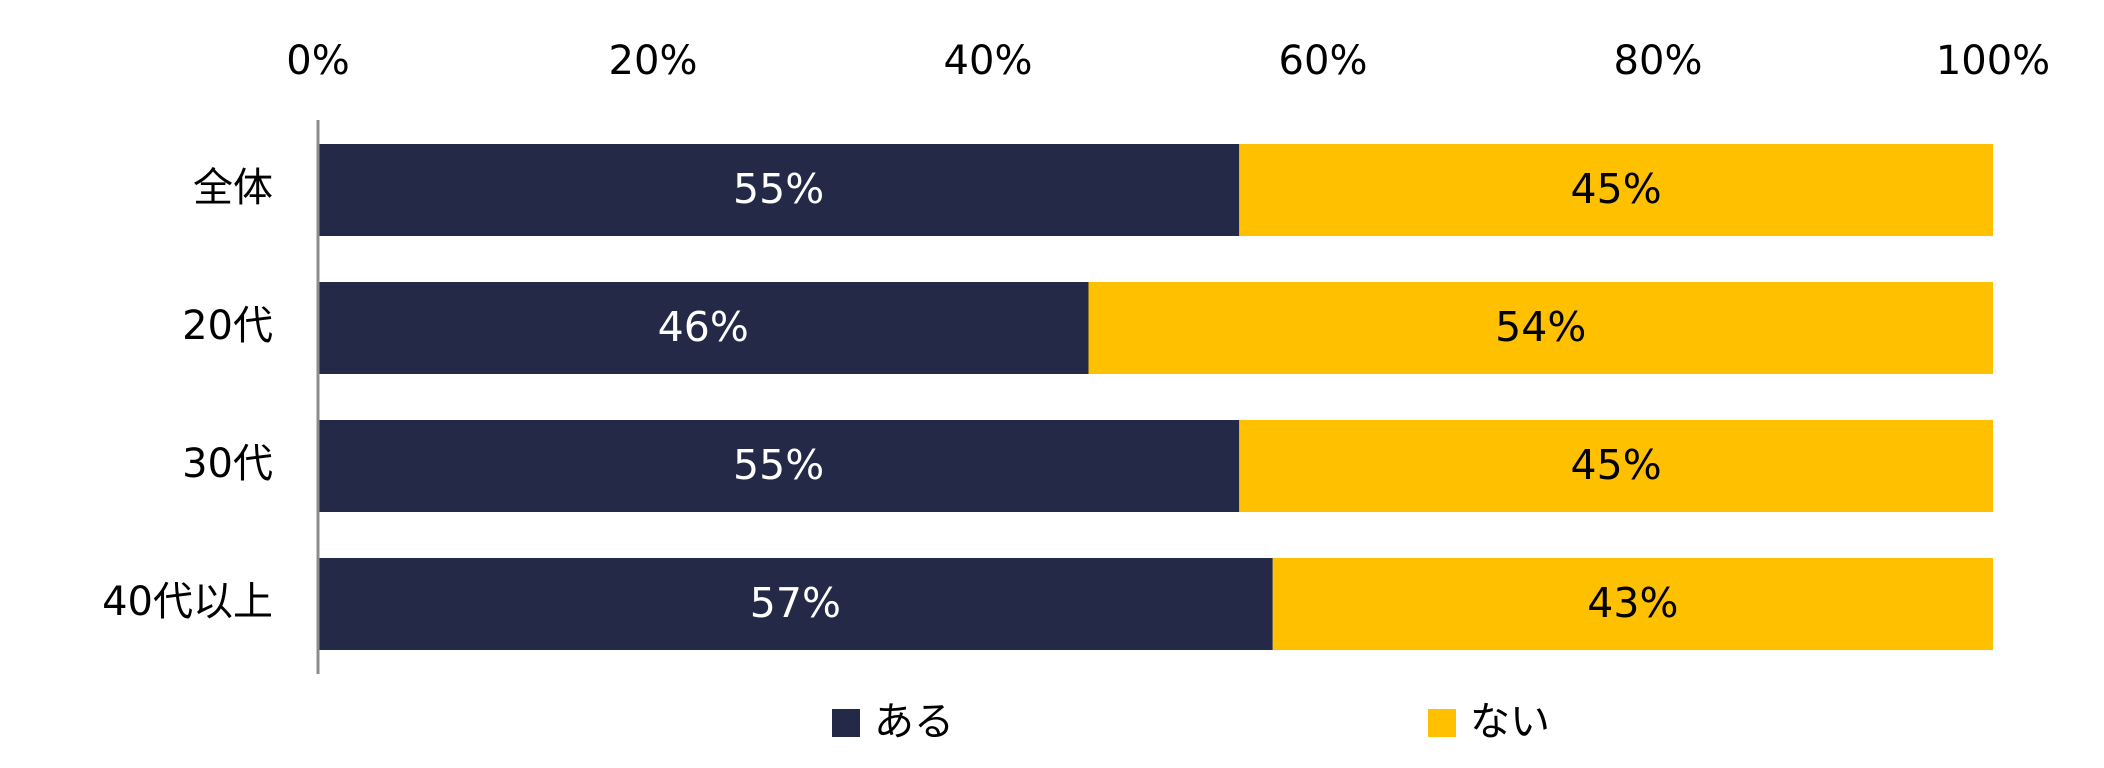 The image size is (2104, 768). Describe the element at coordinates (1510, 722) in the screenshot. I see `legend-label: ない` at that location.